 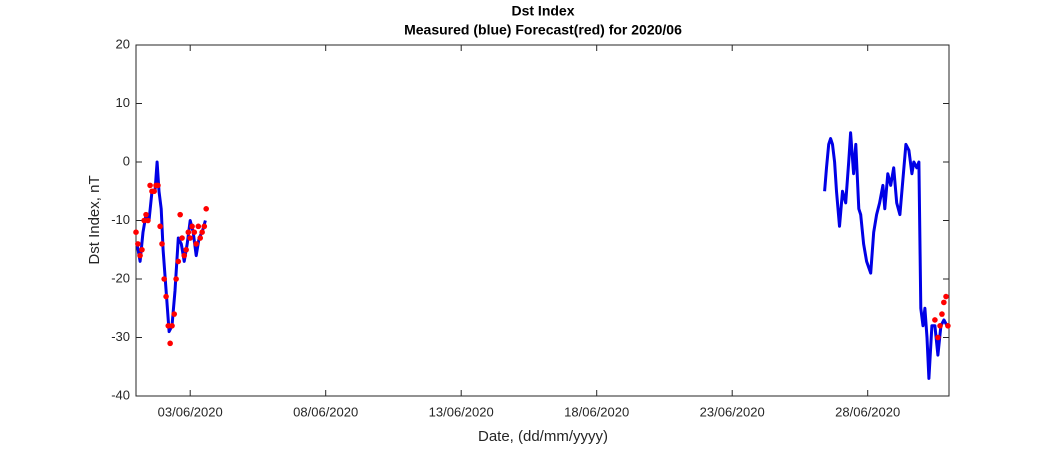 I want to click on y-tick-label: 20, so click(x=123, y=43).